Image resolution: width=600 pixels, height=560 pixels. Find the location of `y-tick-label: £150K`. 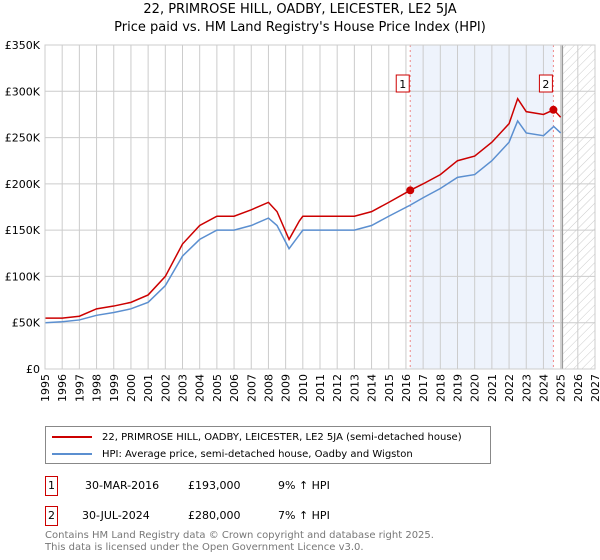

y-tick-label: £150K is located at coordinates (23, 230).